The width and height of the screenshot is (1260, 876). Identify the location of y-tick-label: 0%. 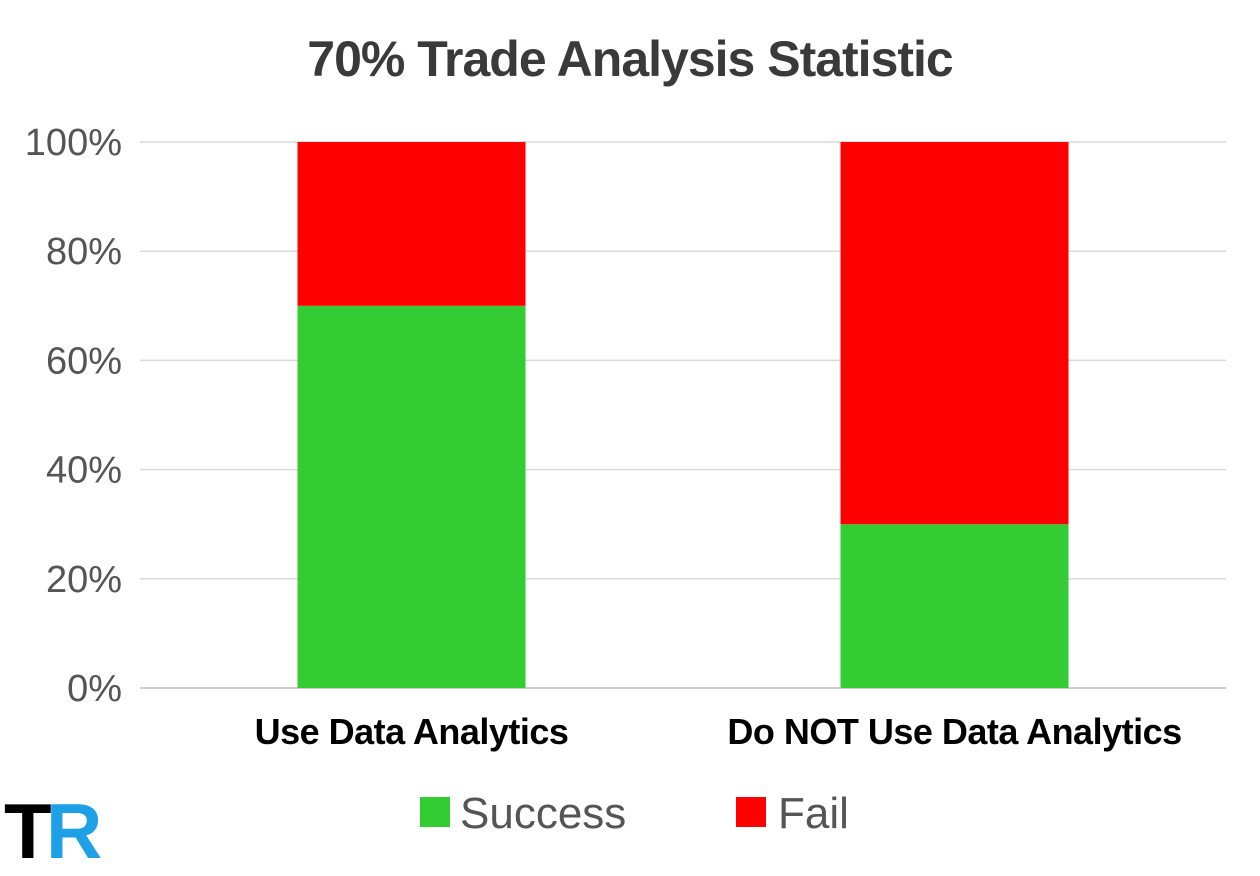
(94, 689).